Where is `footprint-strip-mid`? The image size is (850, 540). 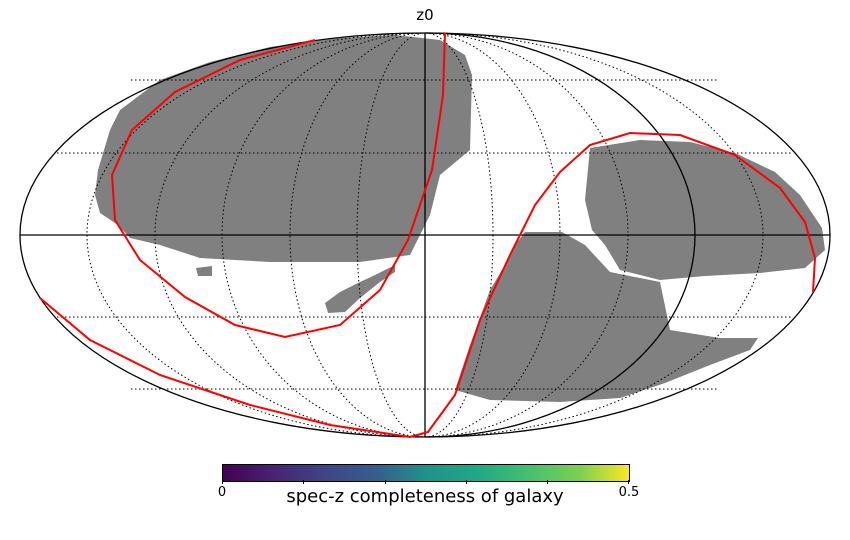 footprint-strip-mid is located at coordinates (360, 289).